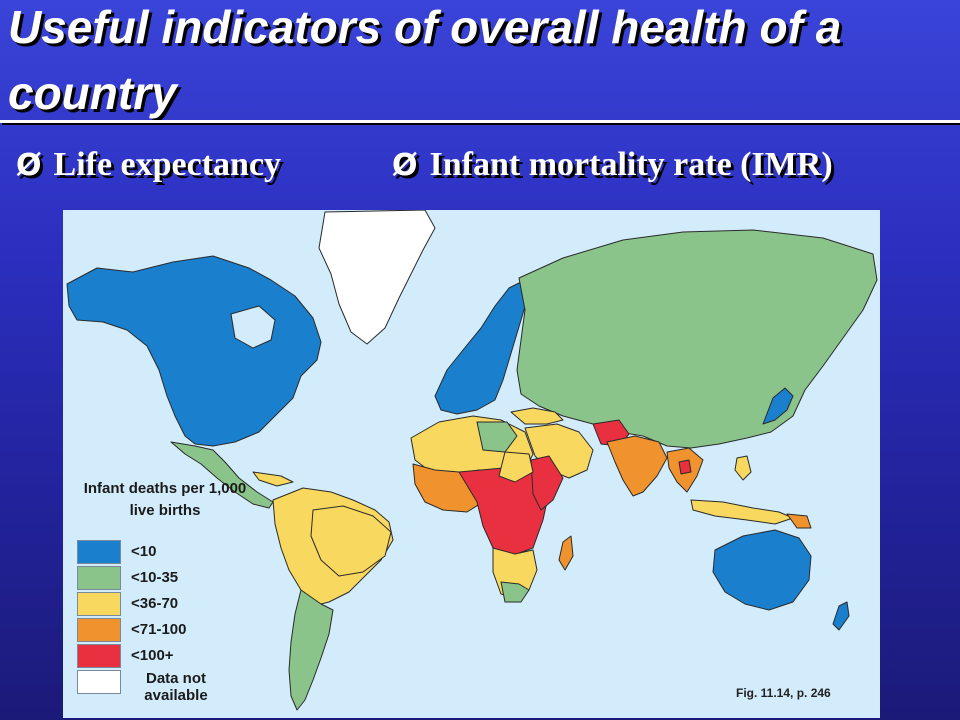 Image resolution: width=960 pixels, height=720 pixels. What do you see at coordinates (497, 437) in the screenshot?
I see `egypt-region` at bounding box center [497, 437].